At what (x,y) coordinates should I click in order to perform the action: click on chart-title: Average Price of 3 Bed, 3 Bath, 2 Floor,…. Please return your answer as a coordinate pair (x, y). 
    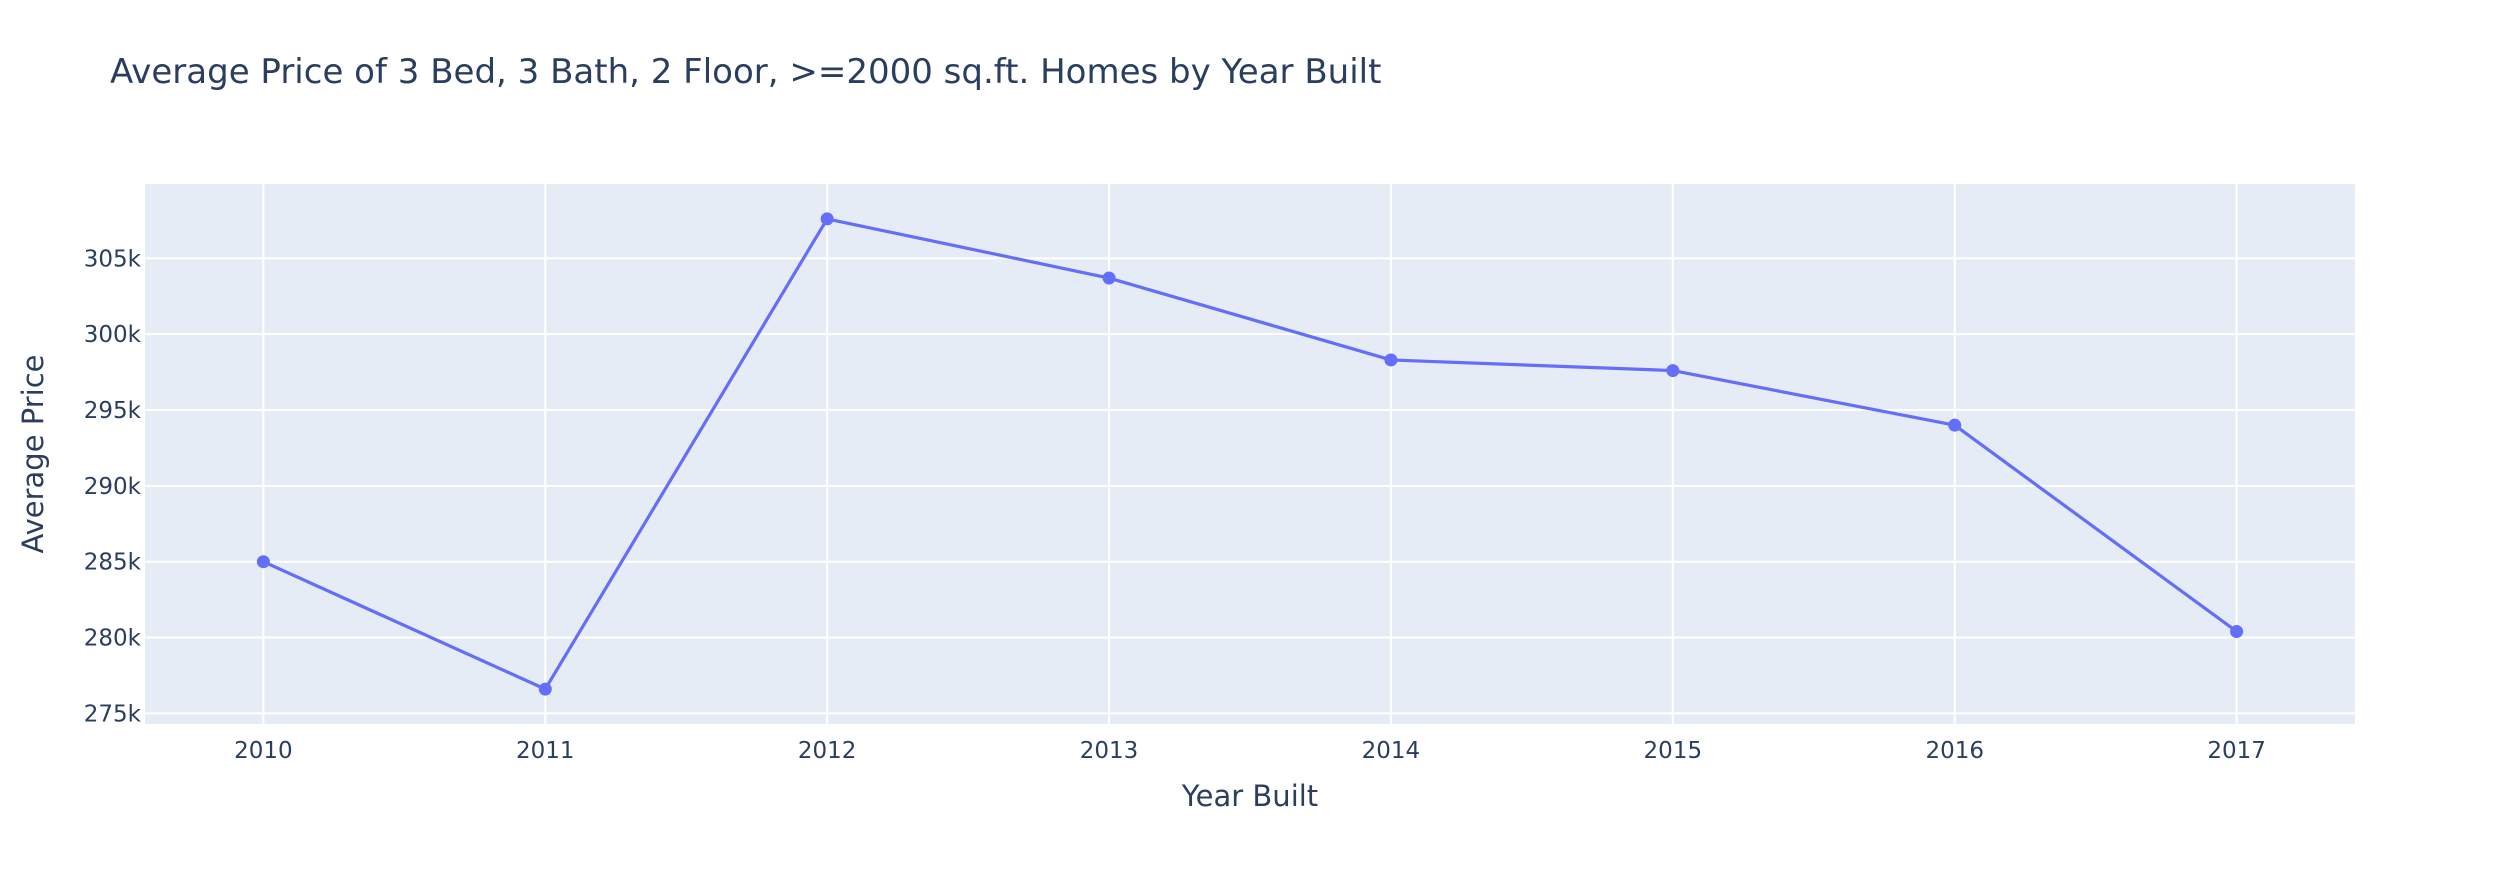
    Looking at the image, I should click on (745, 72).